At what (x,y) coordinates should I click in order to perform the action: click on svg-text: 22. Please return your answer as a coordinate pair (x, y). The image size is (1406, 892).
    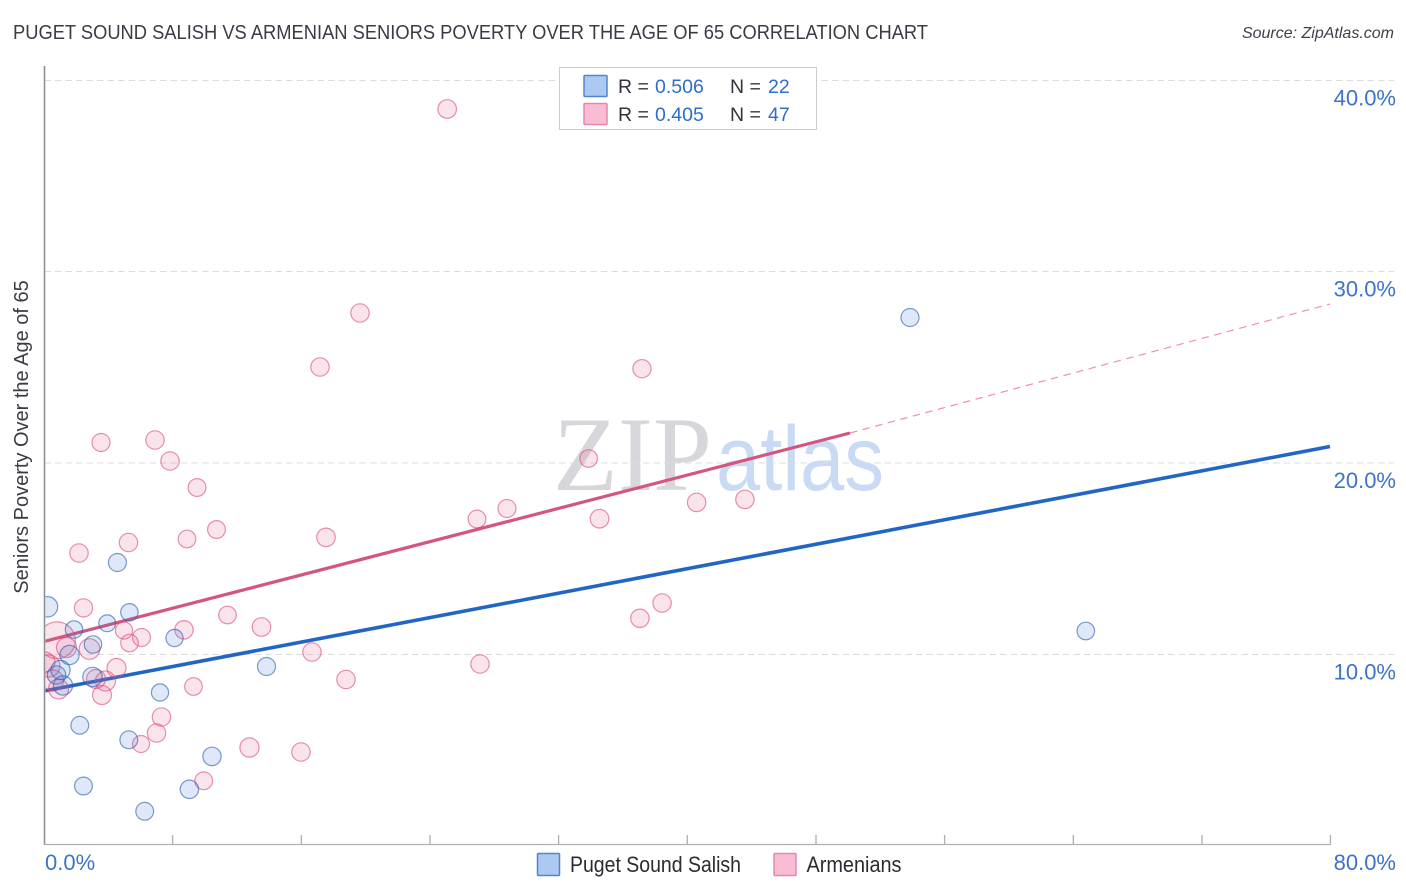
    Looking at the image, I should click on (779, 87).